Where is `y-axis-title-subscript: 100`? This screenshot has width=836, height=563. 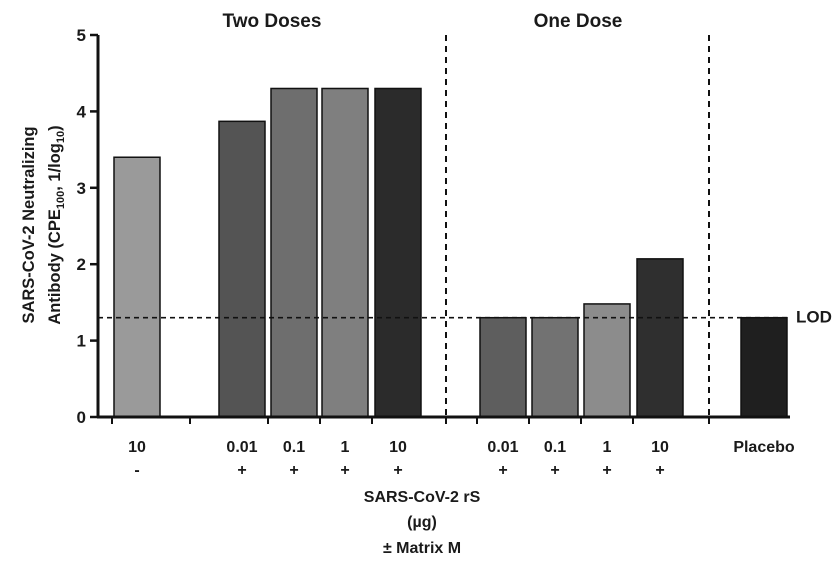
y-axis-title-subscript: 100 is located at coordinates (61, 200).